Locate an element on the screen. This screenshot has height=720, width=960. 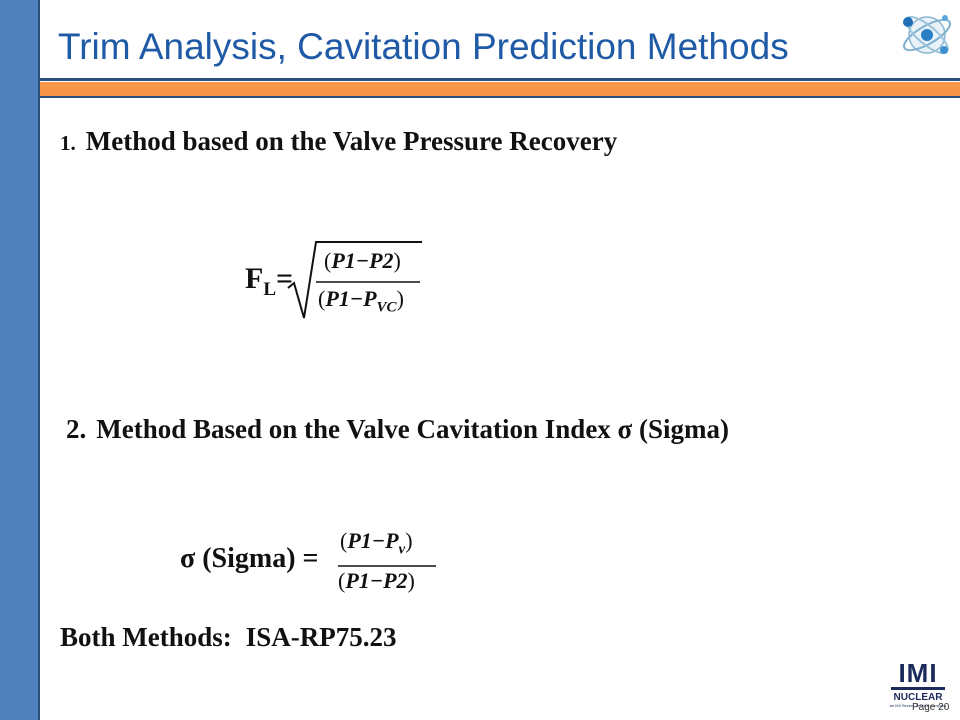
sigma-numerator: (P1−Pv) is located at coordinates (376, 543).